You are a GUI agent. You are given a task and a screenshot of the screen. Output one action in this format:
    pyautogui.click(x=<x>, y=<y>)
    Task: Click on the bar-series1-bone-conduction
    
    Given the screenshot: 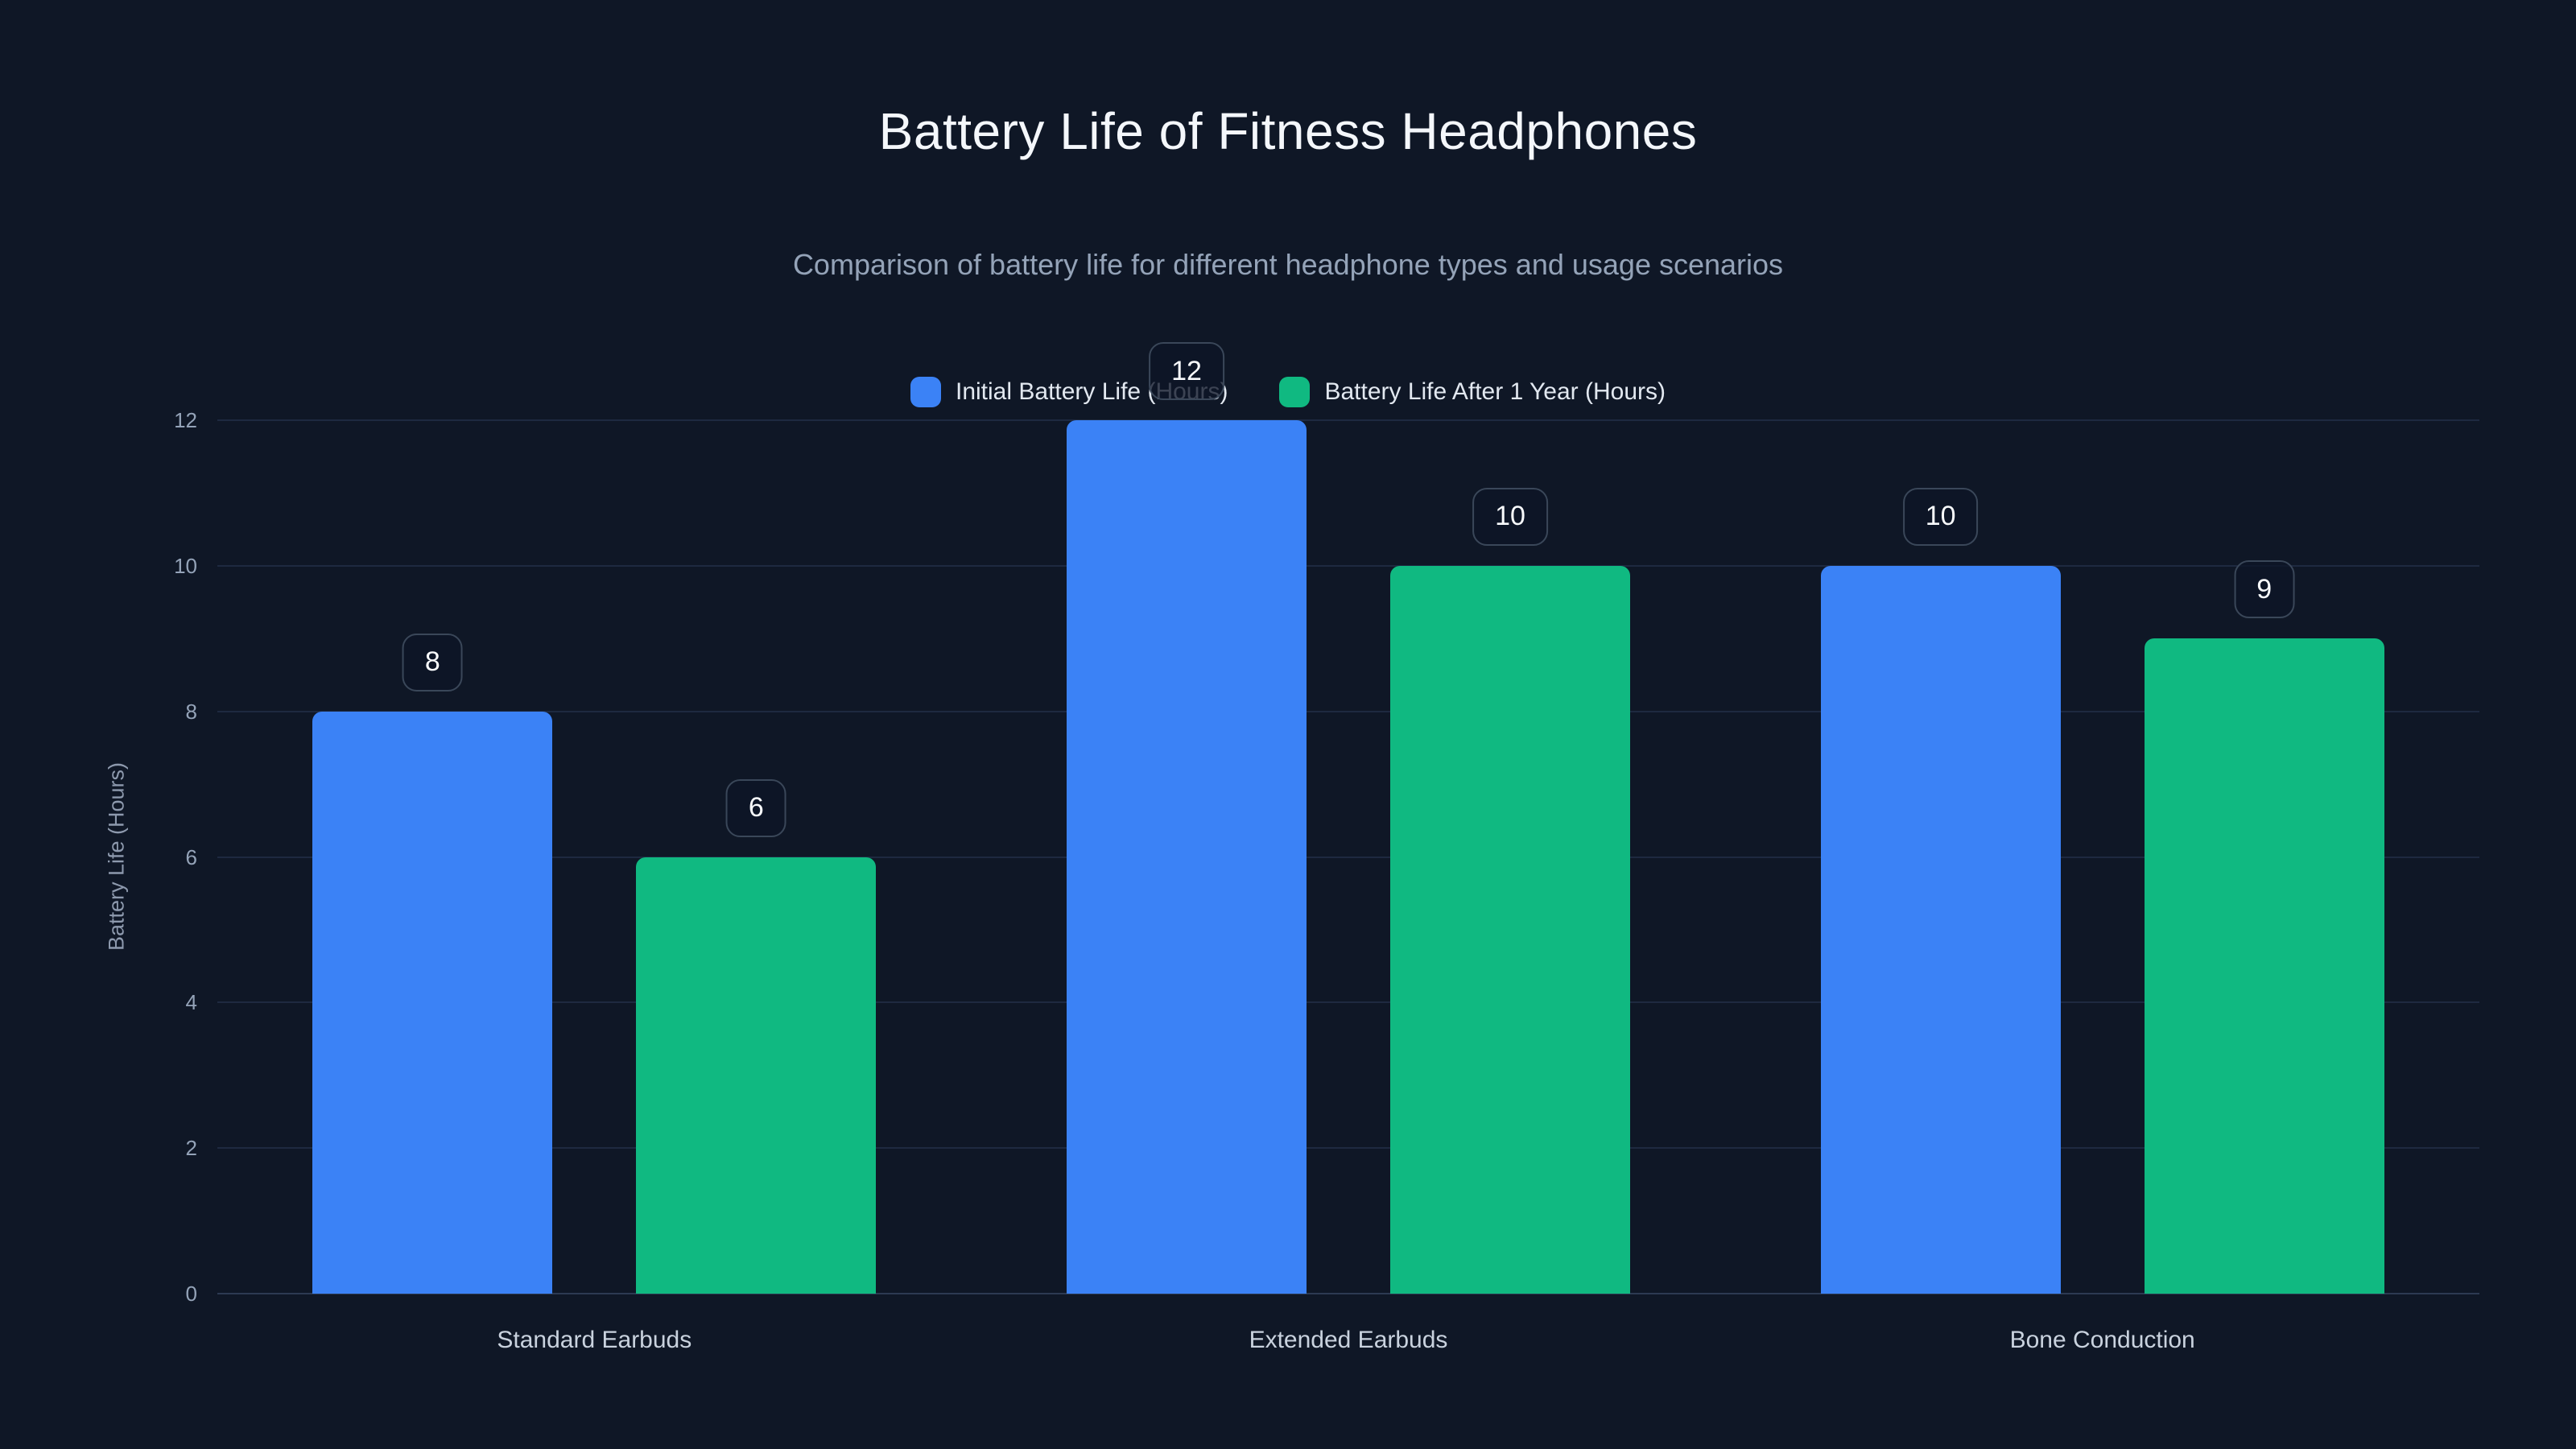 What is the action you would take?
    pyautogui.click(x=1940, y=929)
    